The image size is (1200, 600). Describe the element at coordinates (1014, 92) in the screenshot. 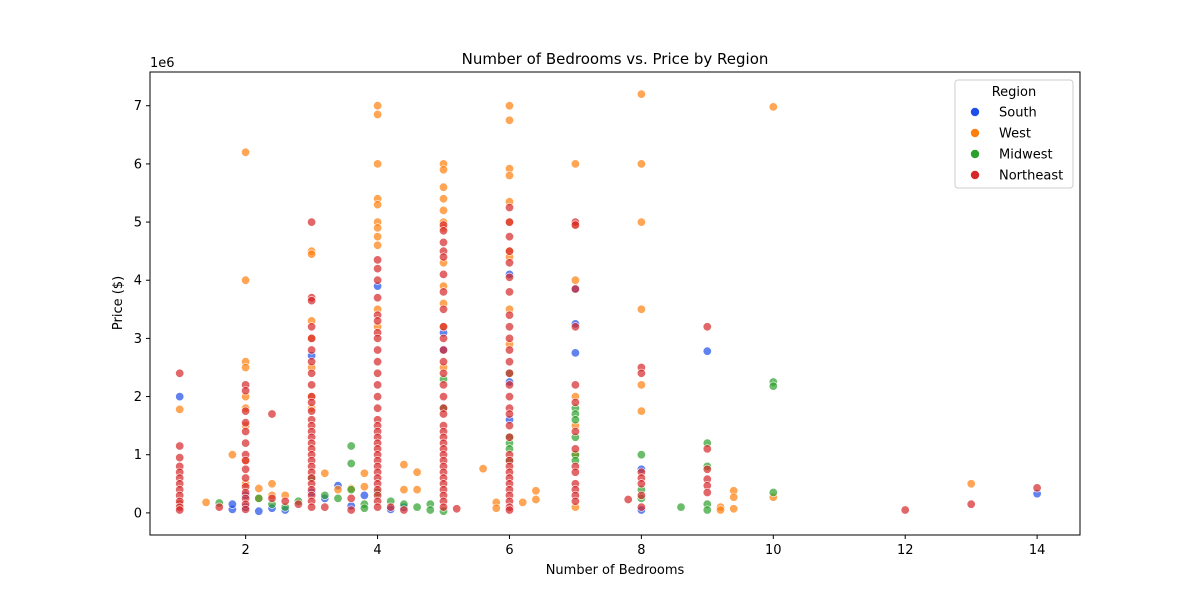

I see `legend-title: Region` at that location.